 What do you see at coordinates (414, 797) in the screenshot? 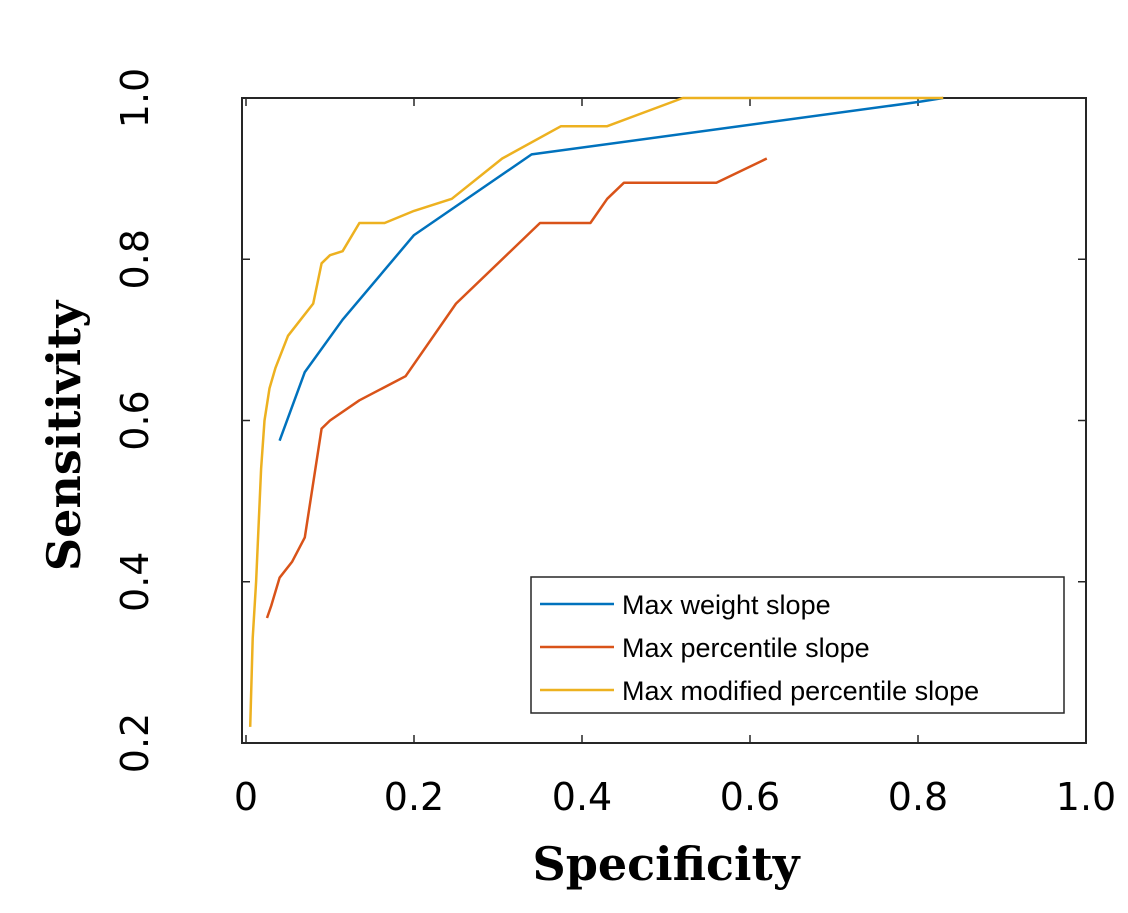
I see `x-tick-label: 0.2` at bounding box center [414, 797].